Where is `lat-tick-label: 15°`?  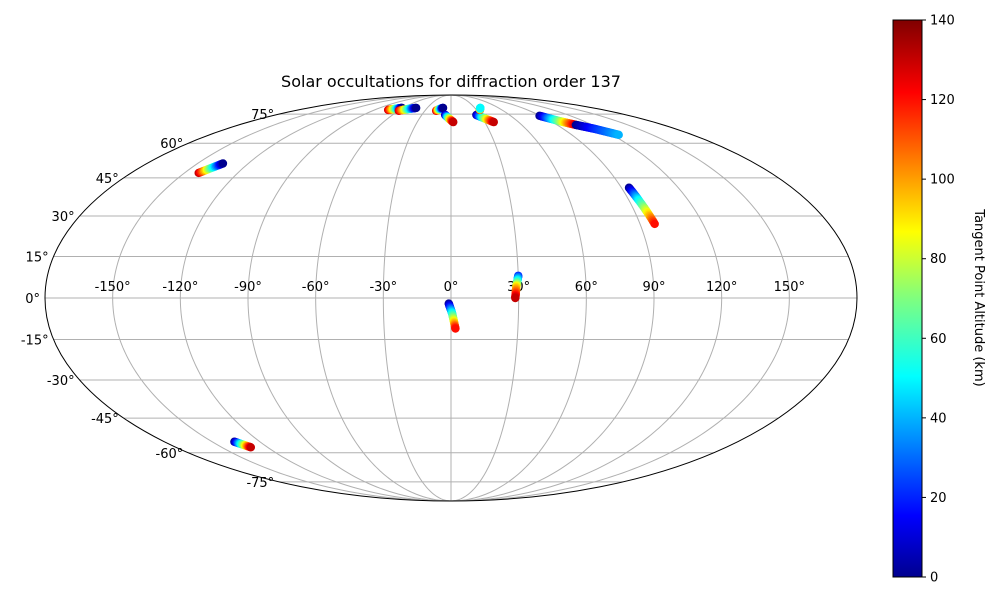
lat-tick-label: 15° is located at coordinates (37, 257).